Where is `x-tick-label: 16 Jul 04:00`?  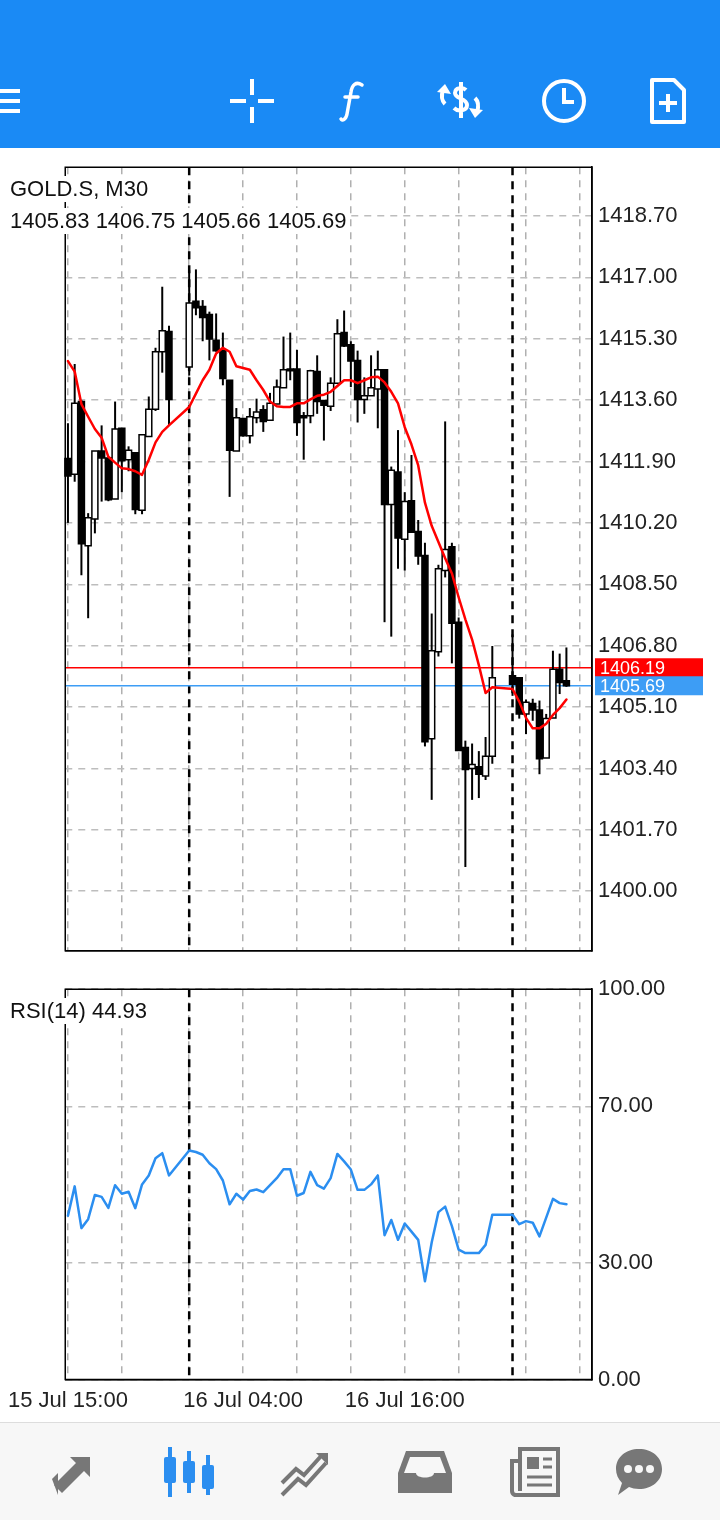 x-tick-label: 16 Jul 04:00 is located at coordinates (243, 1399).